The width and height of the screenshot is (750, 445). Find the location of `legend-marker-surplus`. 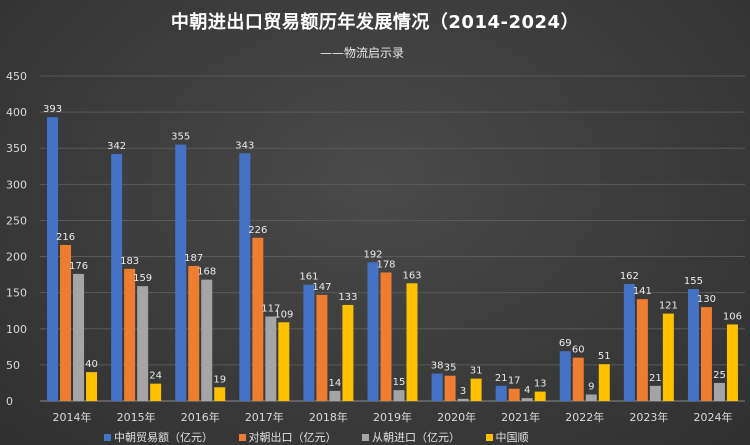

legend-marker-surplus is located at coordinates (489, 437).